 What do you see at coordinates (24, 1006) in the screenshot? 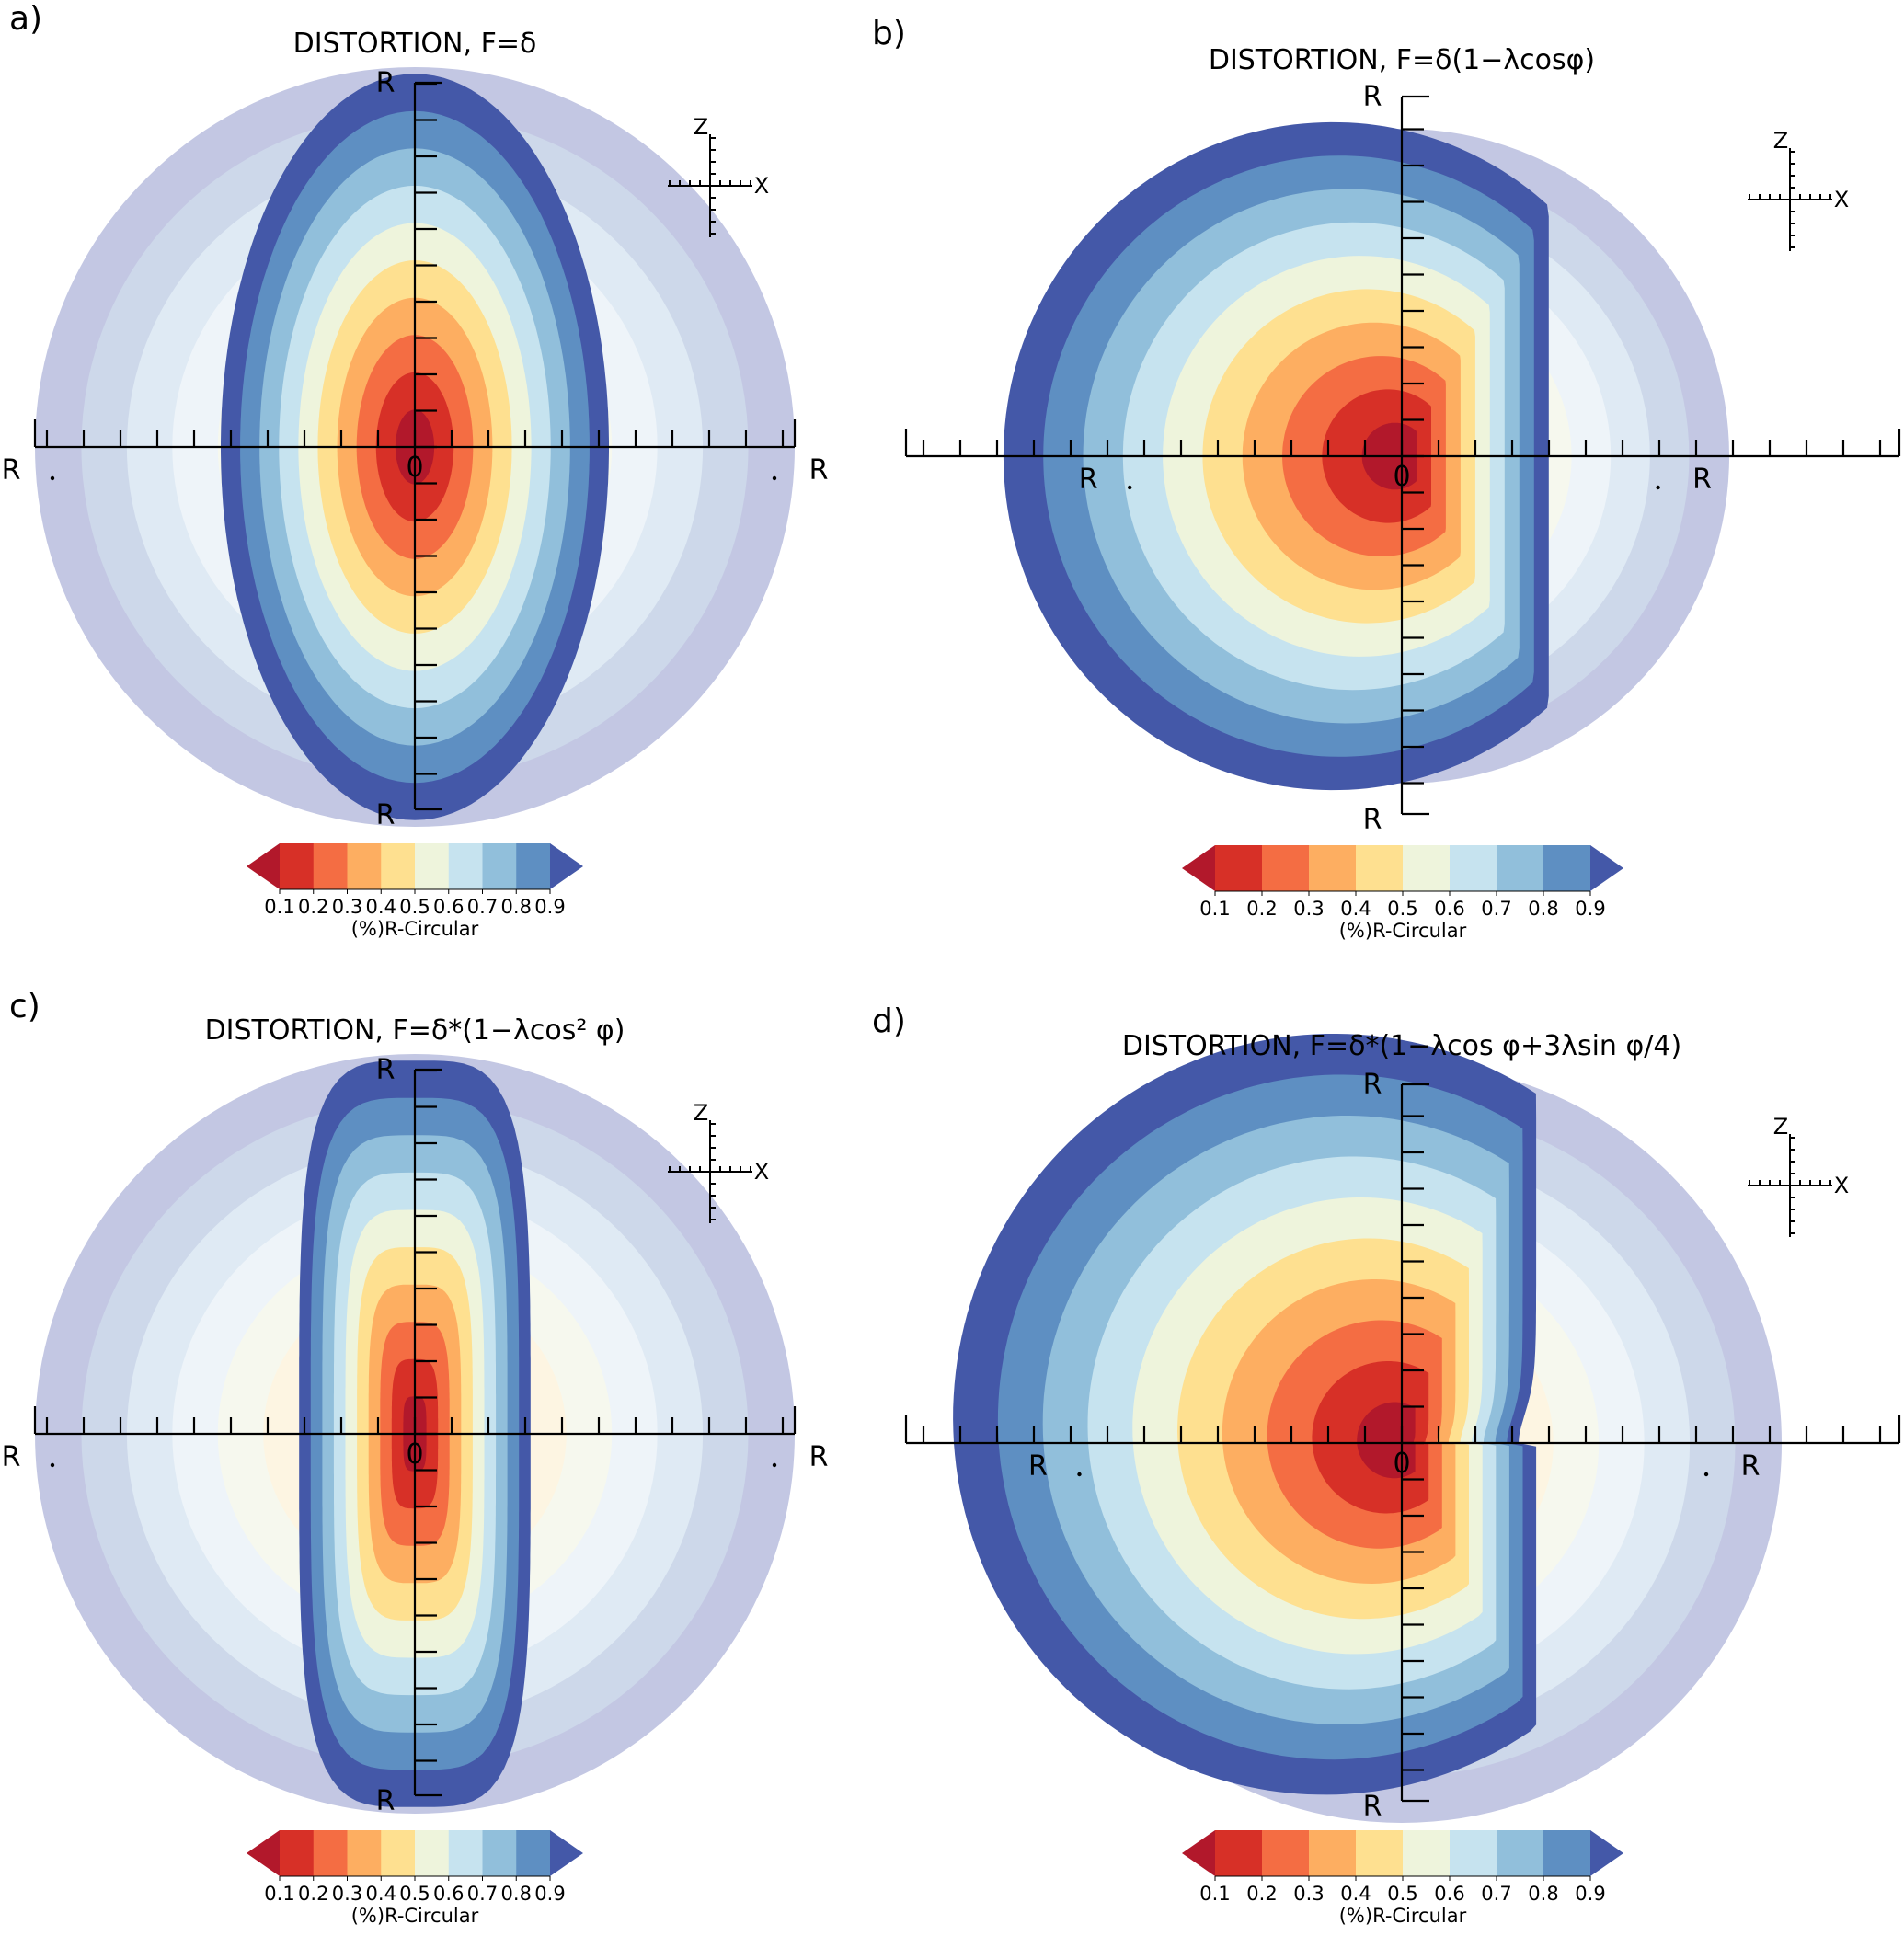
I see `panel-label: c)` at bounding box center [24, 1006].